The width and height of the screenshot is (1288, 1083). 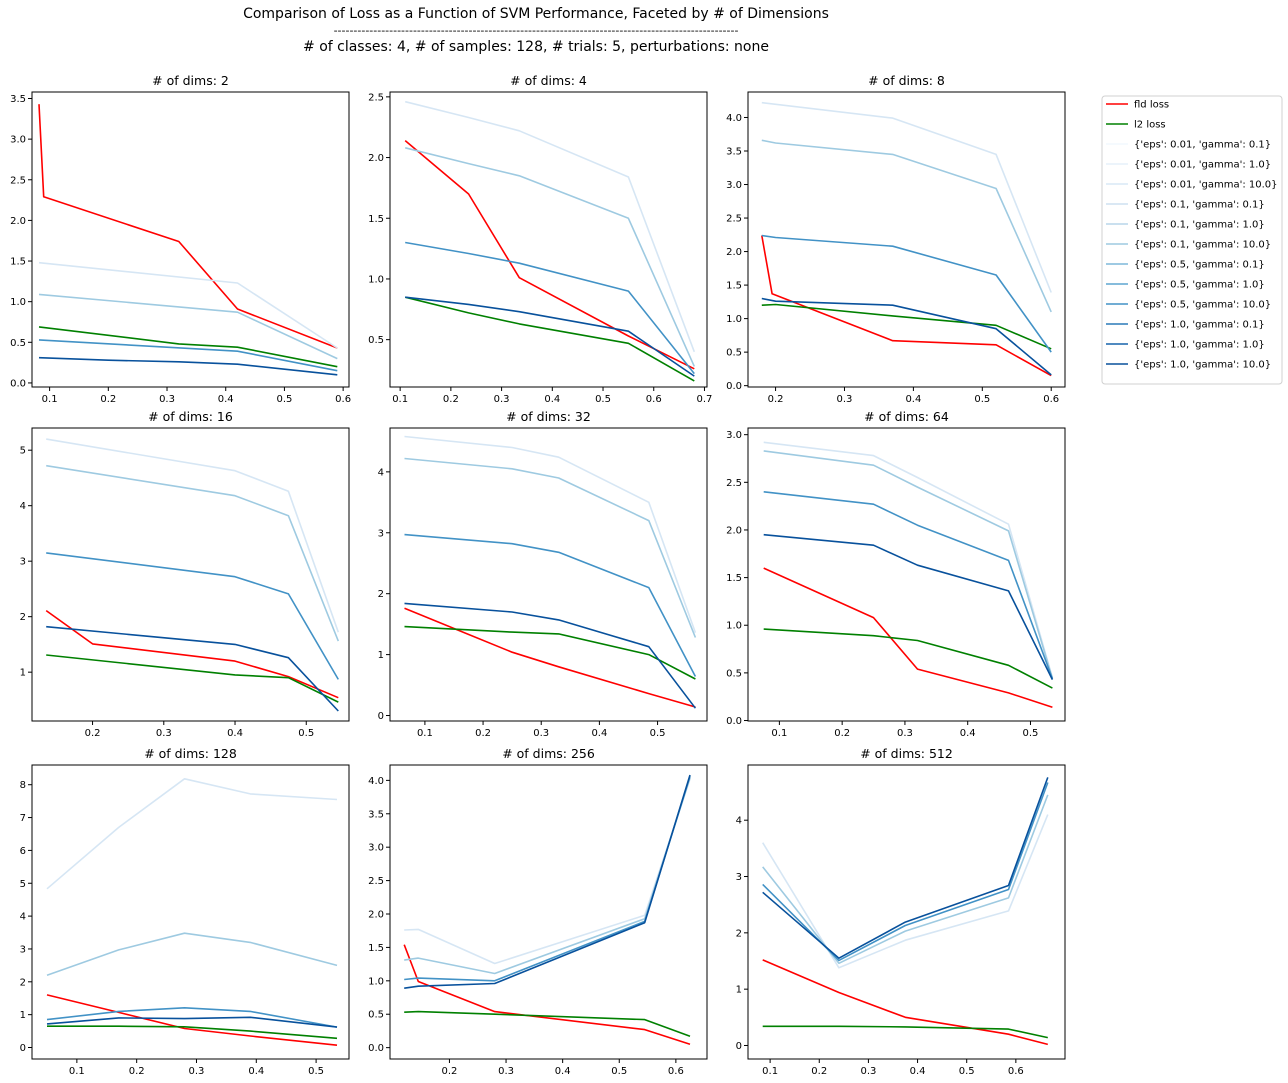 What do you see at coordinates (18, 99) in the screenshot?
I see `y-tick-label: 3.5` at bounding box center [18, 99].